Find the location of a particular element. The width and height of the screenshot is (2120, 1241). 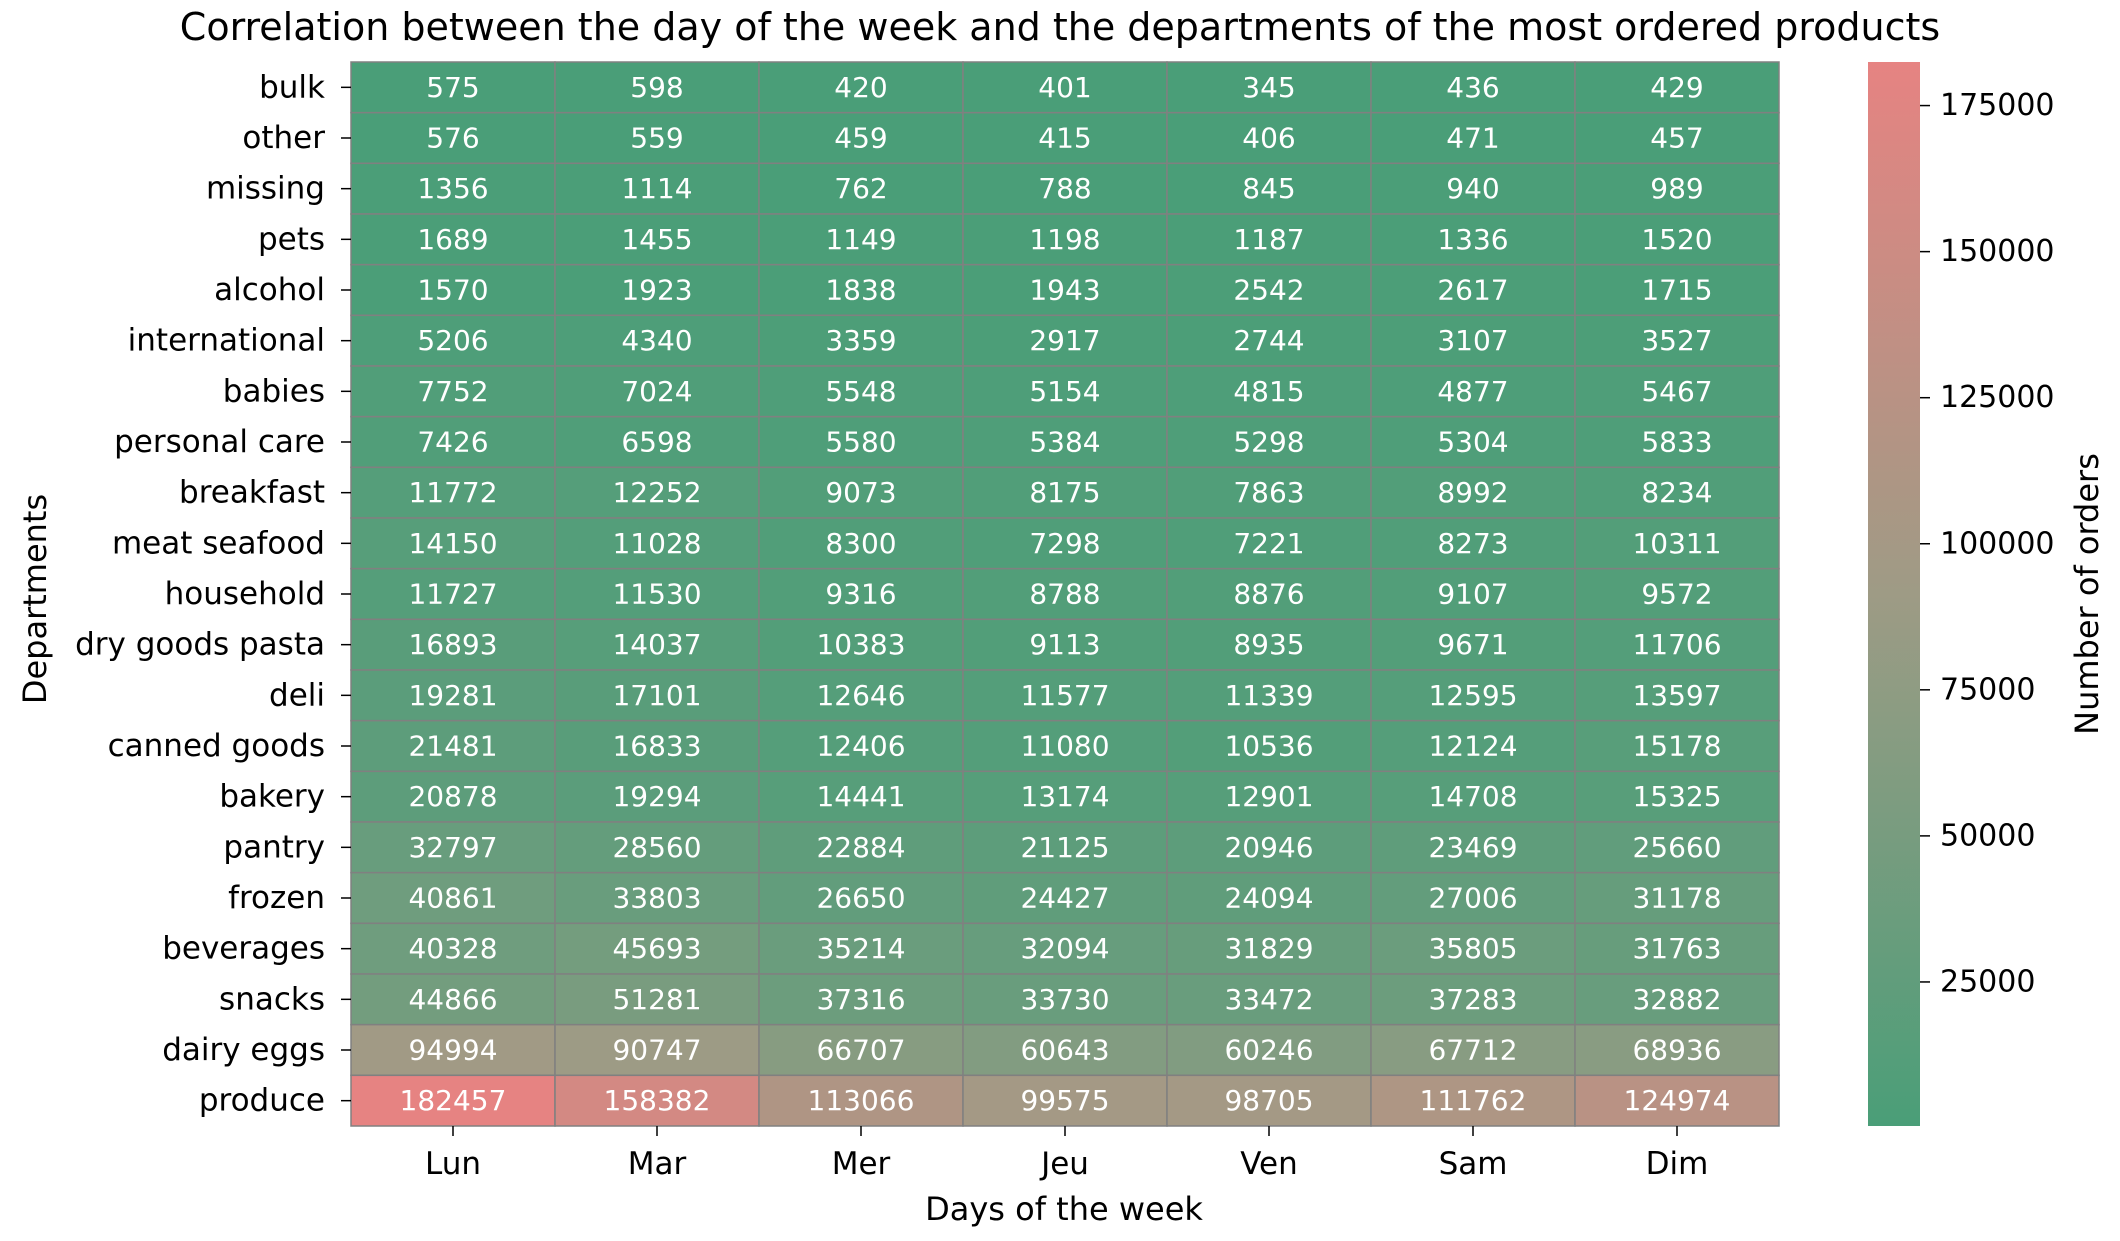

cell-value-label: 68936 is located at coordinates (1676, 1050).